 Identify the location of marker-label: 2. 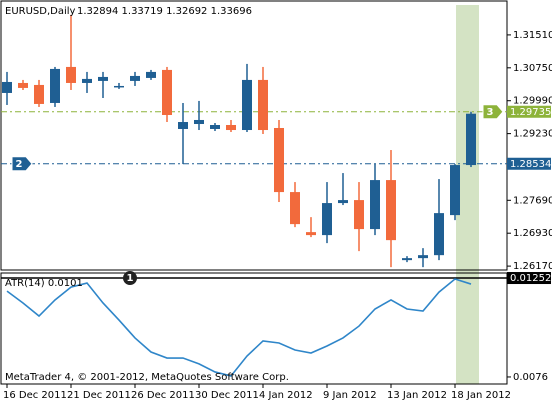
(19, 164).